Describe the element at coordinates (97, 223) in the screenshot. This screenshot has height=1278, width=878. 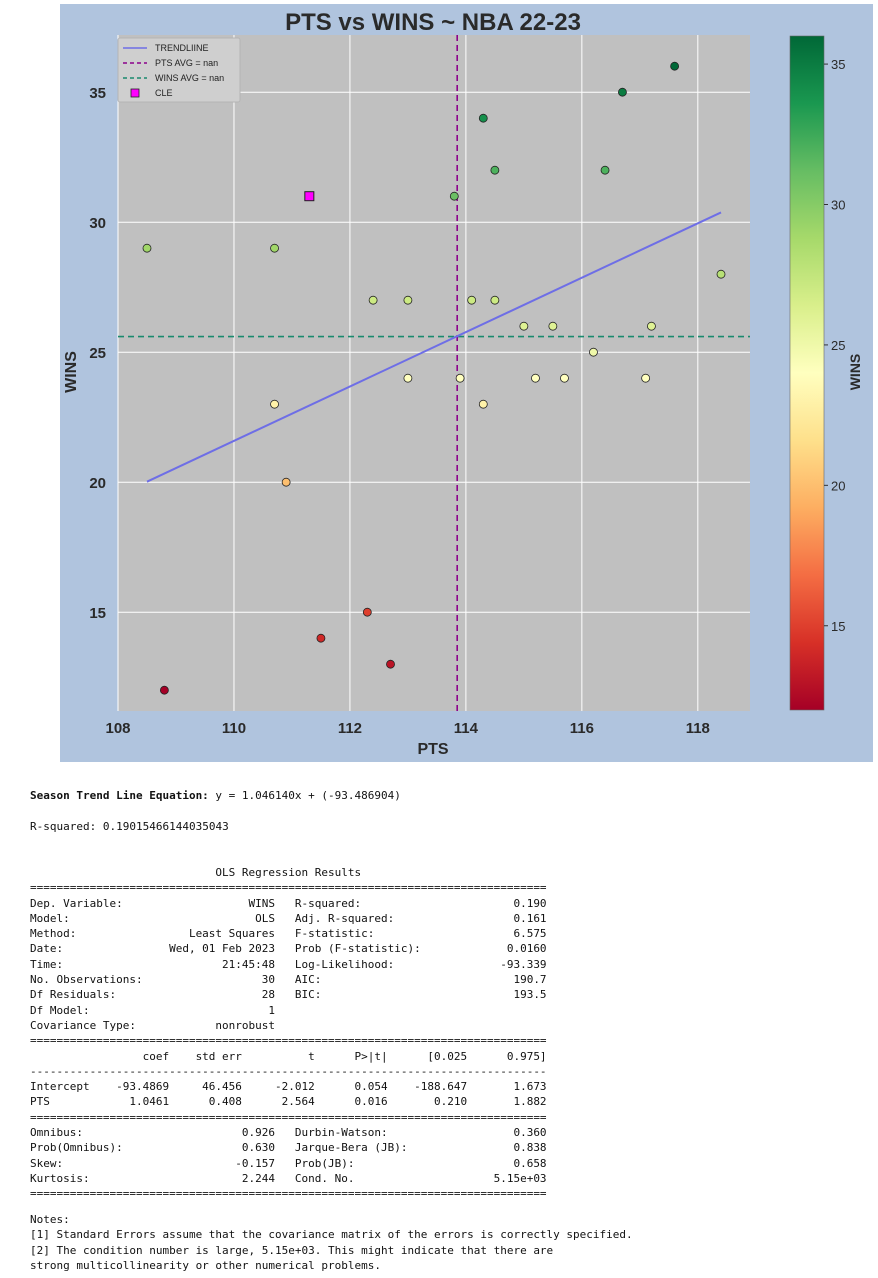
I see `y-tick-label: 30` at that location.